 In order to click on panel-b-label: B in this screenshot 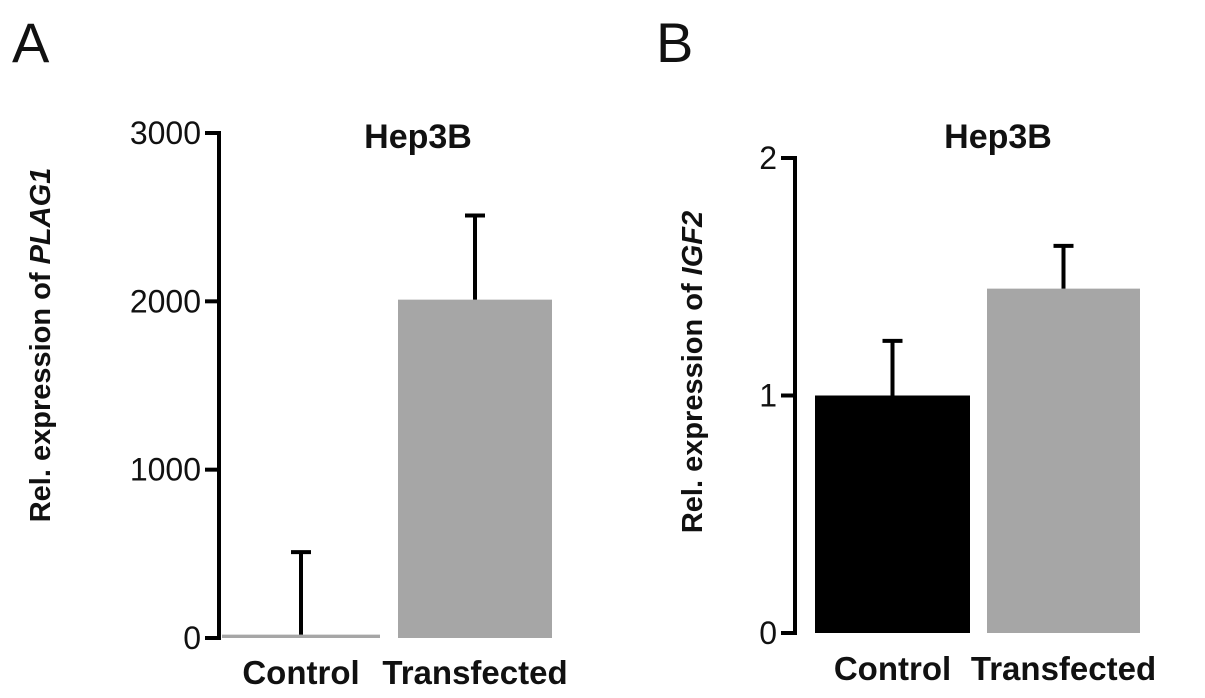, I will do `click(674, 42)`.